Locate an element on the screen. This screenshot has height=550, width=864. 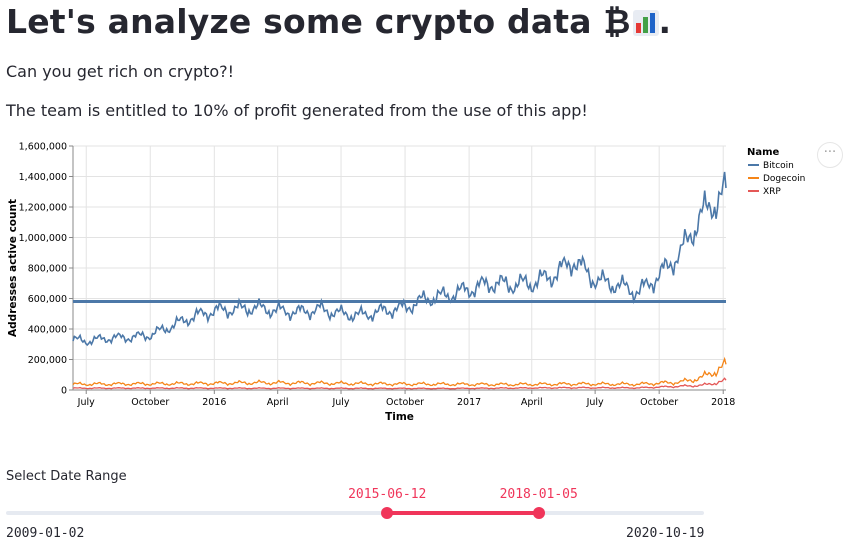
subtitle-text: Can you get rich on crypto?! is located at coordinates (120, 71).